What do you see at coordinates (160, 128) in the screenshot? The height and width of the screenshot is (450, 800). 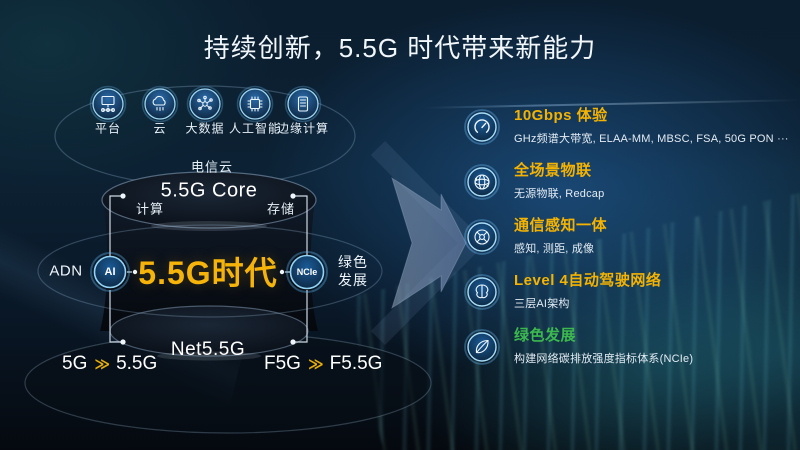 I see `platform-label: 云` at bounding box center [160, 128].